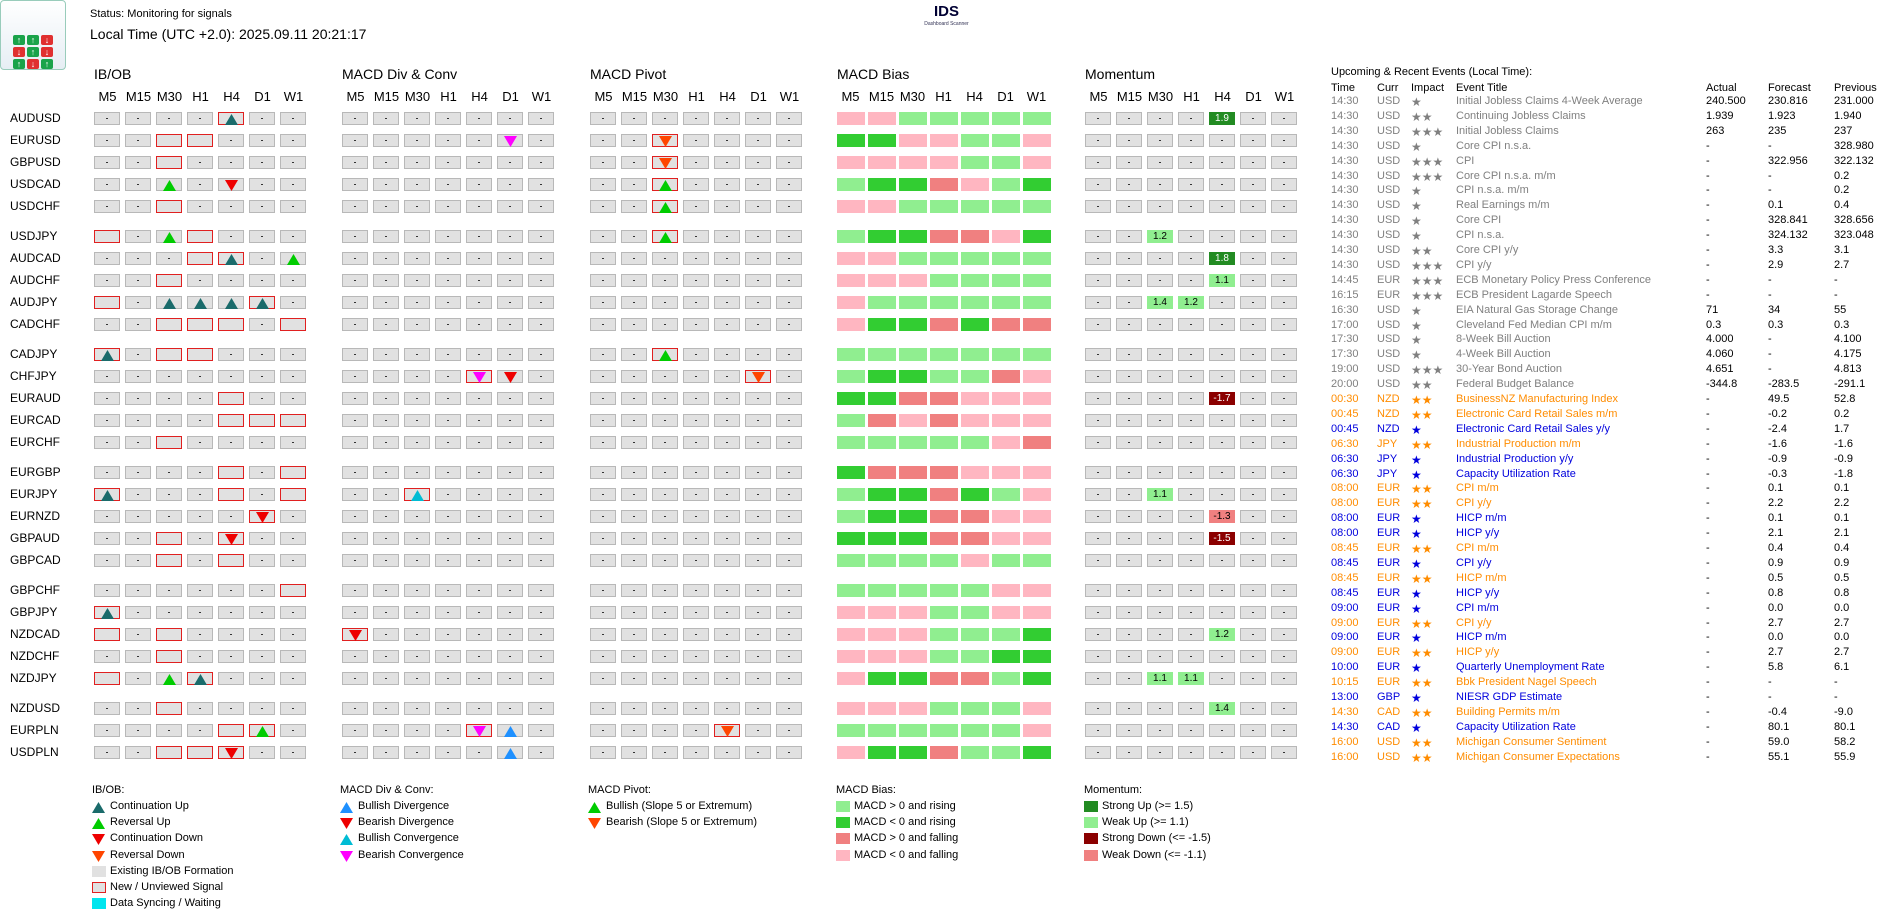 The height and width of the screenshot is (923, 1893). What do you see at coordinates (1477, 548) in the screenshot?
I see `event-title: CPI m/m` at bounding box center [1477, 548].